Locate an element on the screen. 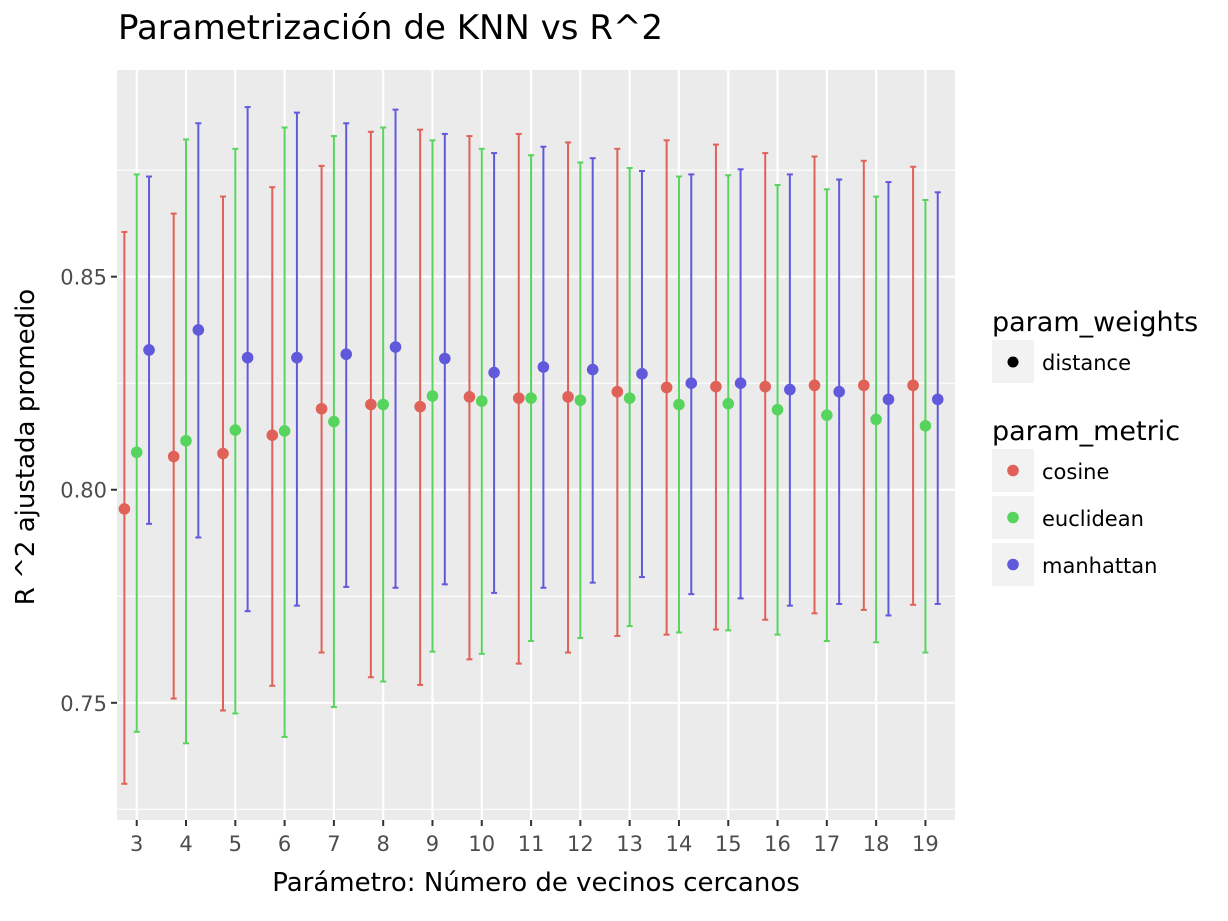 Image resolution: width=1228 pixels, height=921 pixels. x-tick-label: 10 is located at coordinates (481, 844).